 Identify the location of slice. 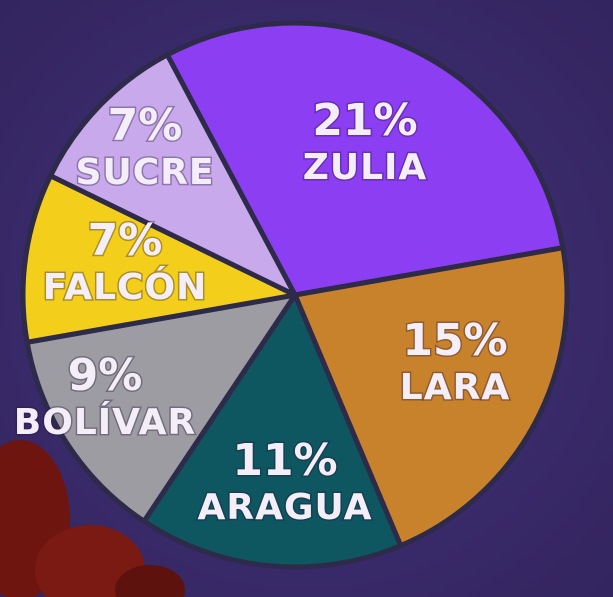
(159, 259).